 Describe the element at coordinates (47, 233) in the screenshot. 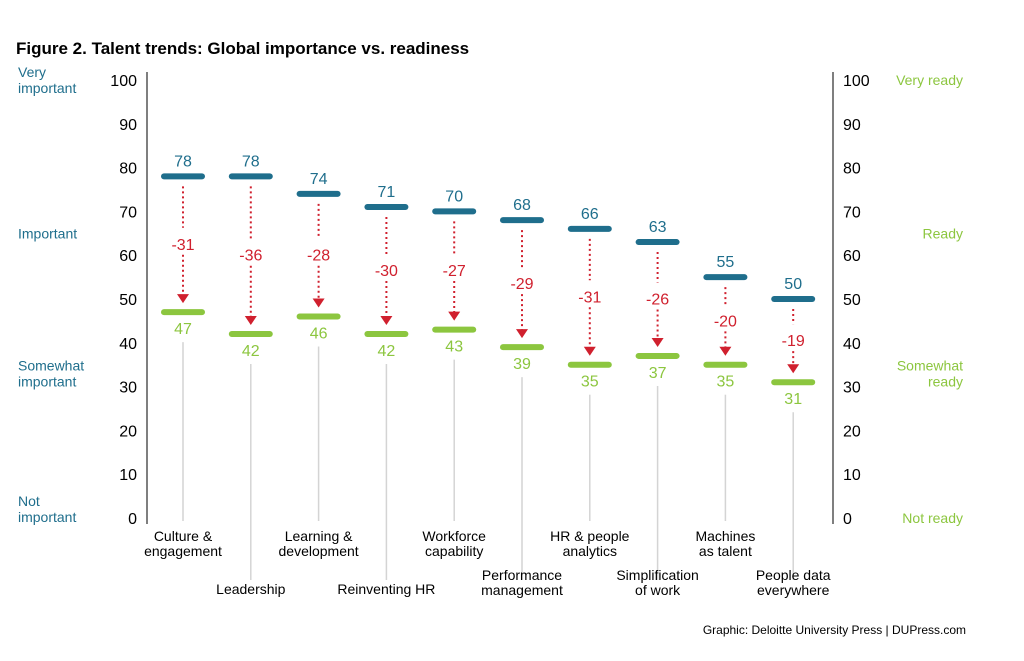

I see `importance-label-1: Important` at that location.